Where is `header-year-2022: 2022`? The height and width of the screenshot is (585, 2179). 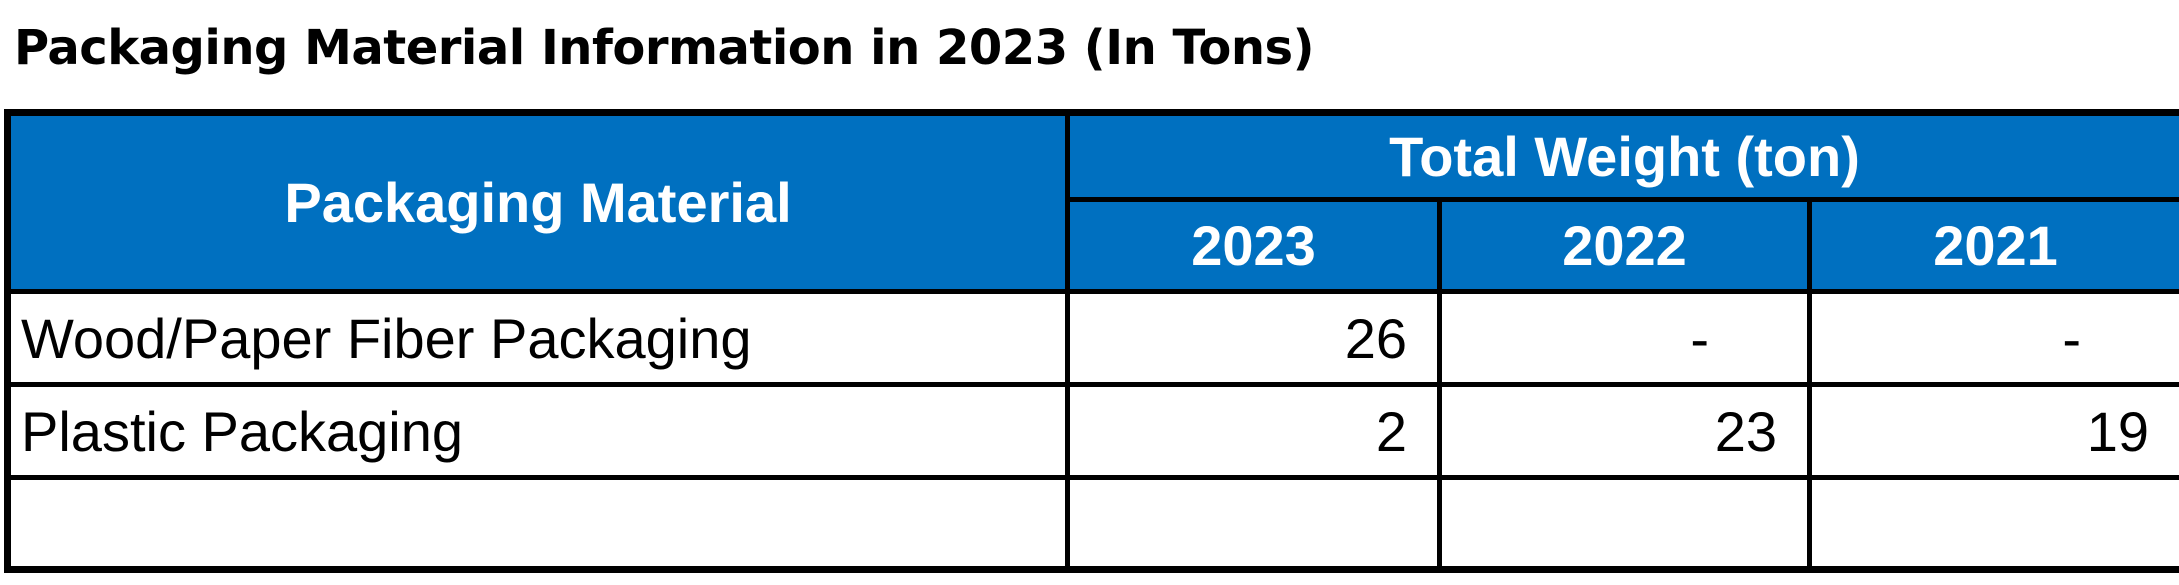
header-year-2022: 2022 is located at coordinates (1624, 245).